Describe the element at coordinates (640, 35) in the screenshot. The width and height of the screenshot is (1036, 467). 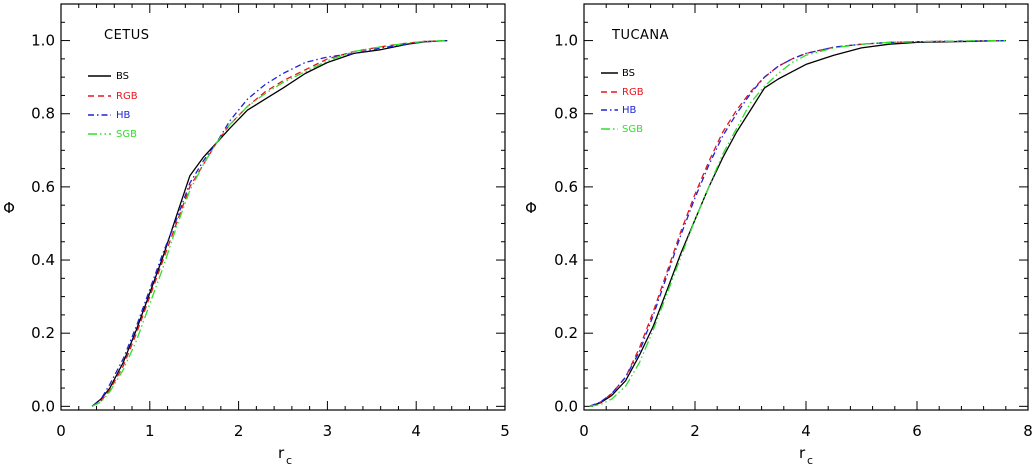
I see `panel-title: TUCANA` at that location.